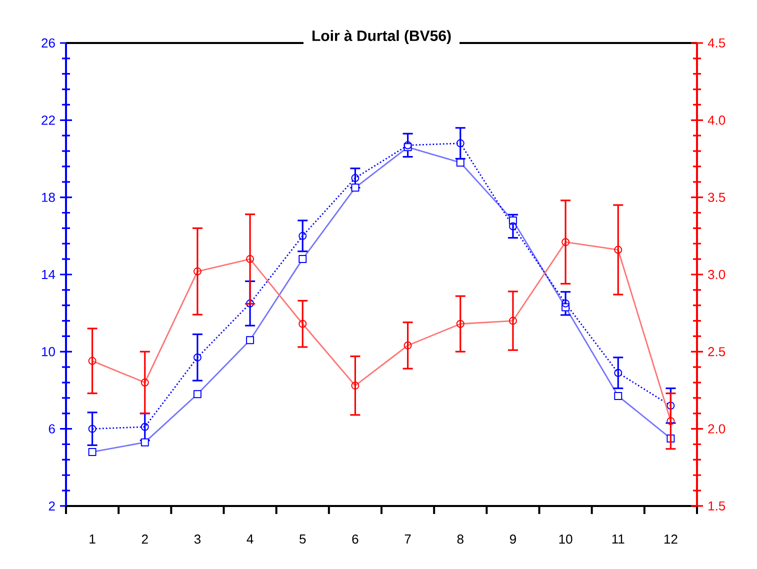 The image size is (757, 569). Describe the element at coordinates (717, 506) in the screenshot. I see `y2-tick-label: 1.5` at that location.